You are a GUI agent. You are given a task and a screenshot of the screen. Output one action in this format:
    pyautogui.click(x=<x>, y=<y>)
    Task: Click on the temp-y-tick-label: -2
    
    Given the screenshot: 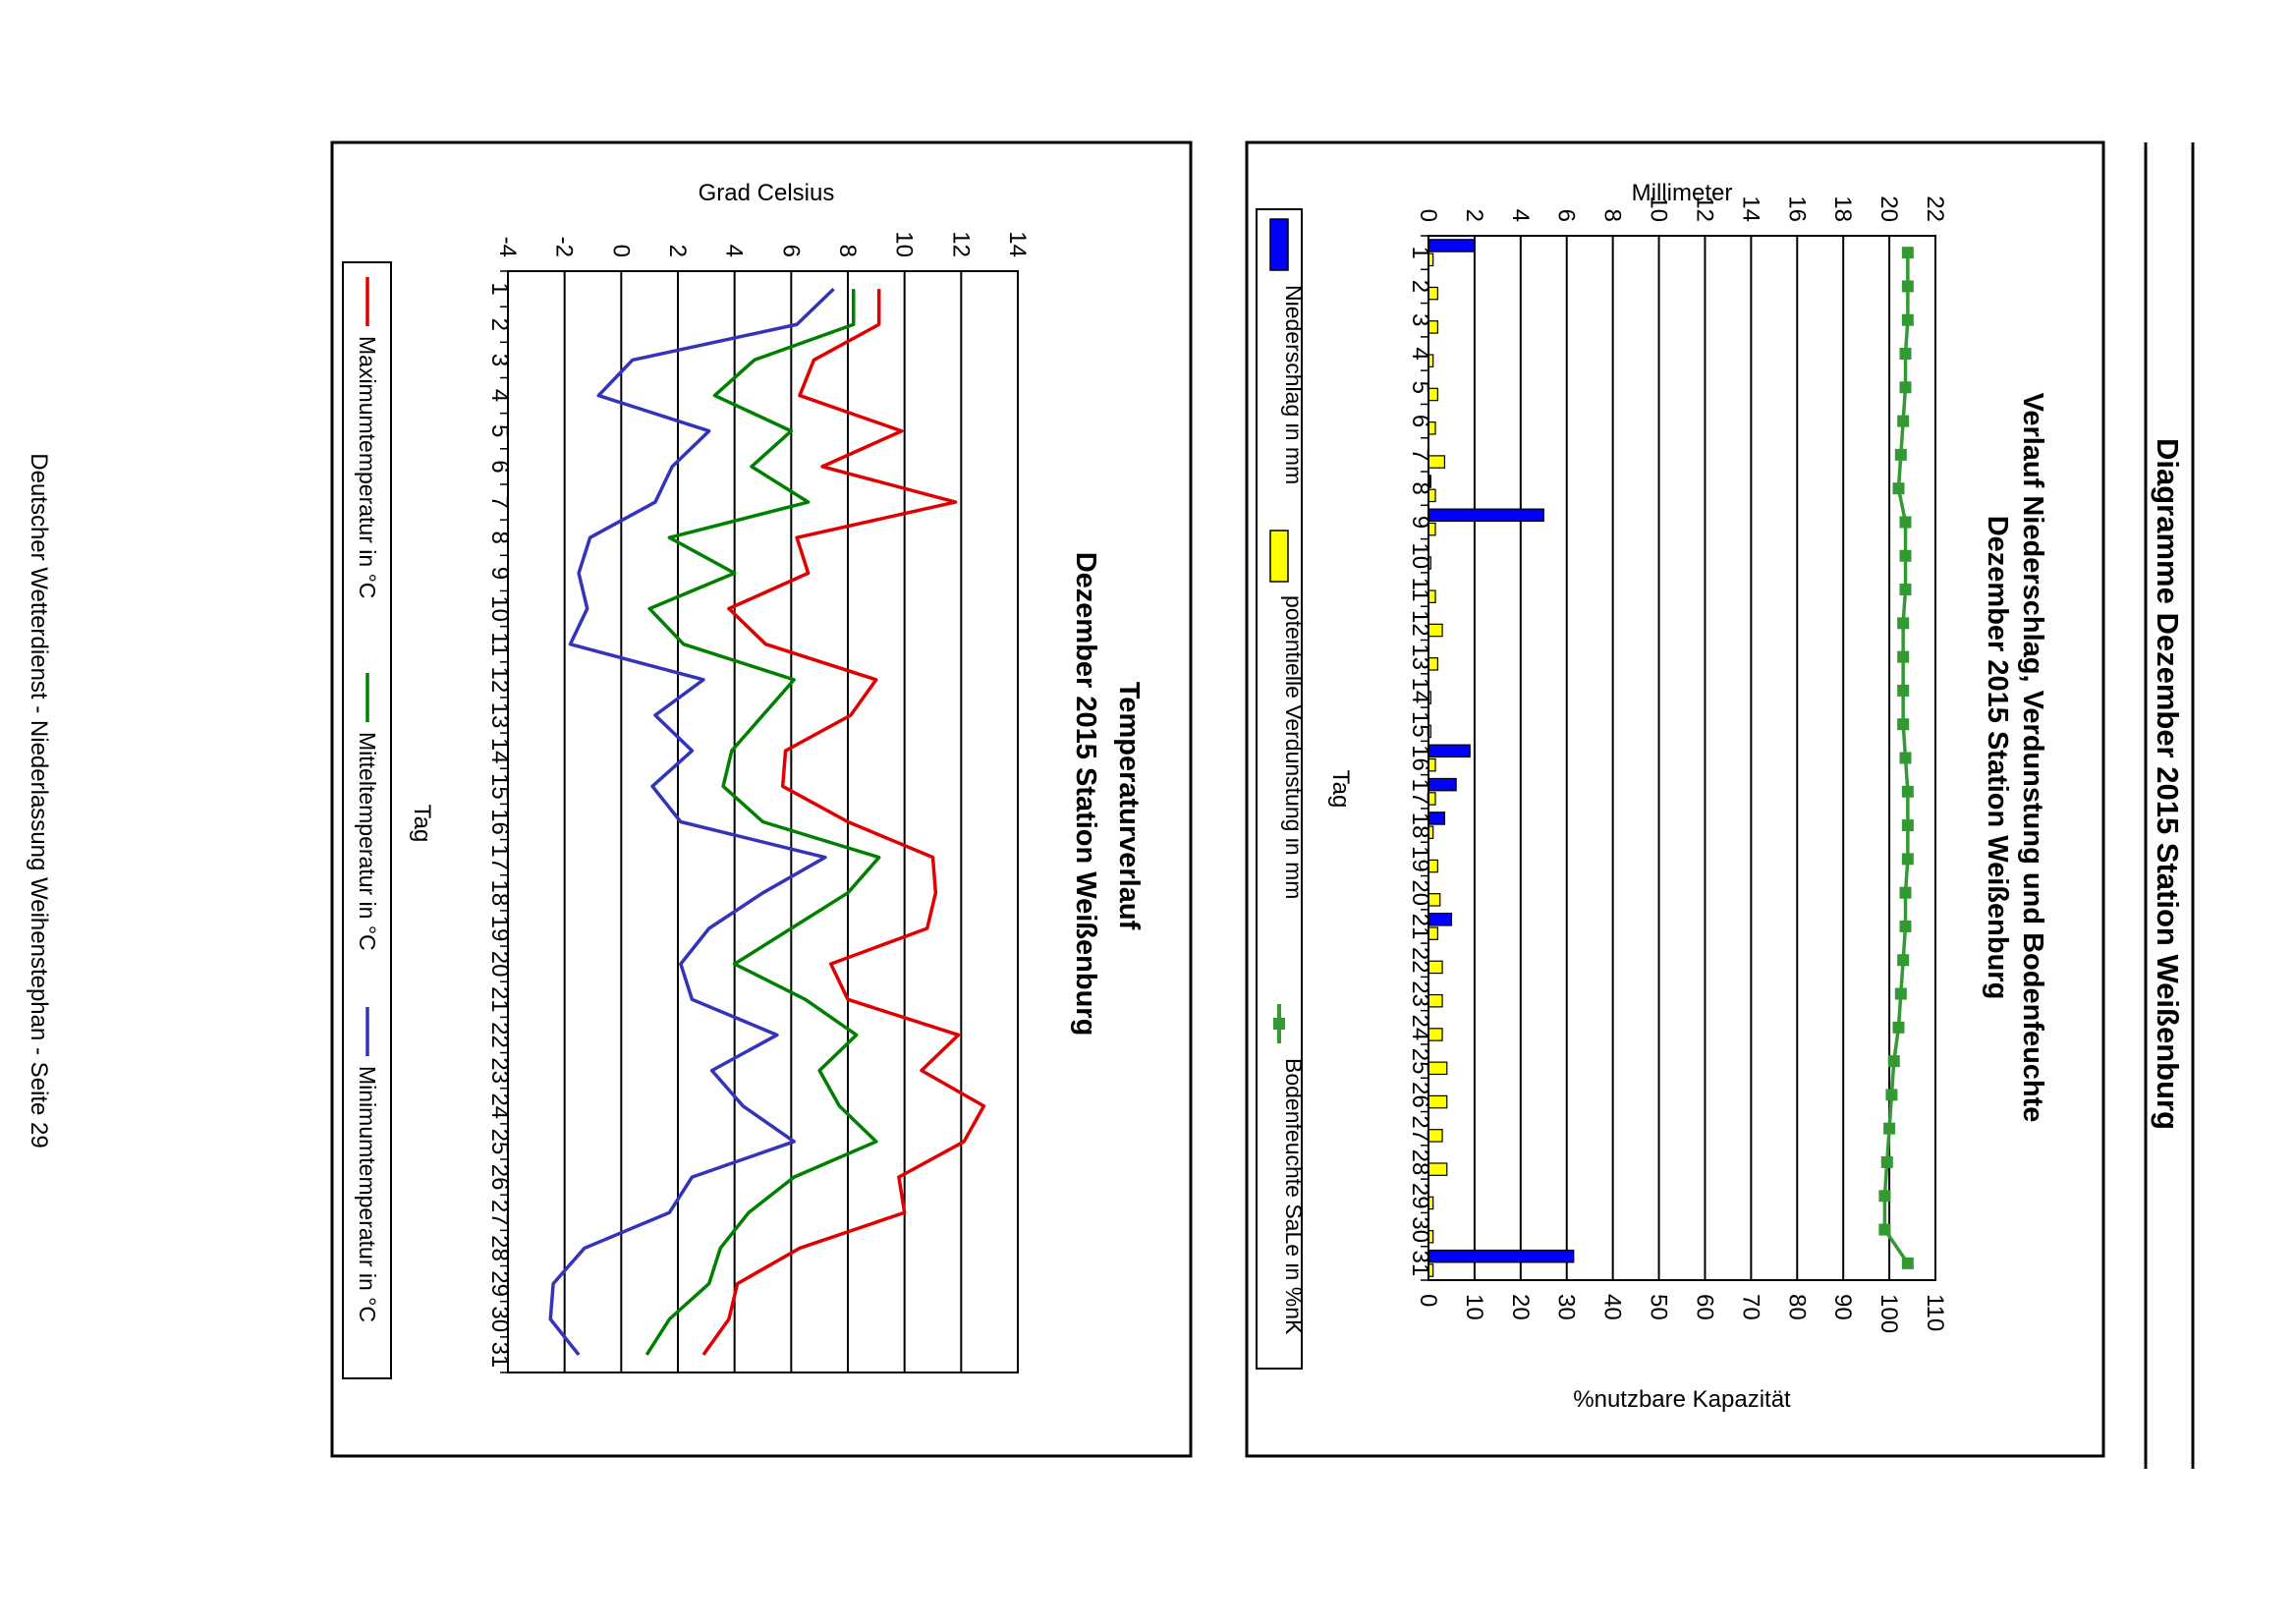 What is the action you would take?
    pyautogui.click(x=564, y=247)
    